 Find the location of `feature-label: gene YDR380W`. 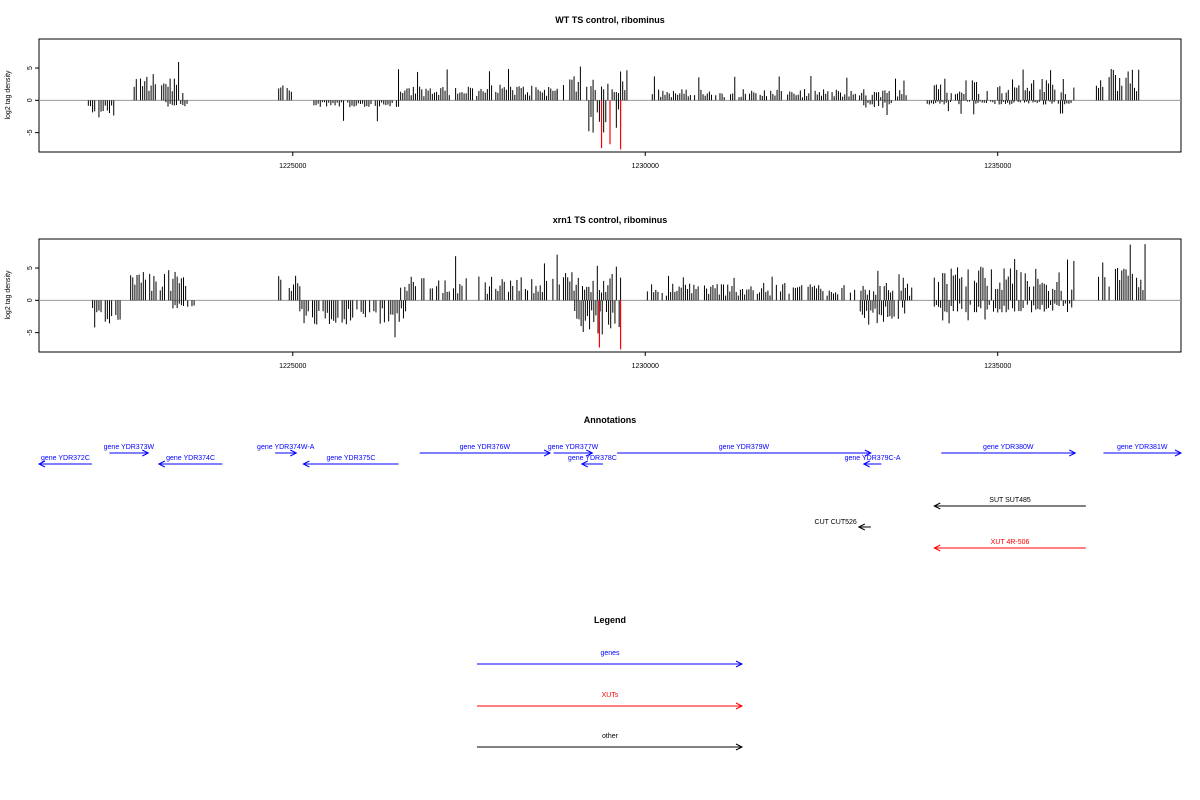

feature-label: gene YDR380W is located at coordinates (1008, 447).